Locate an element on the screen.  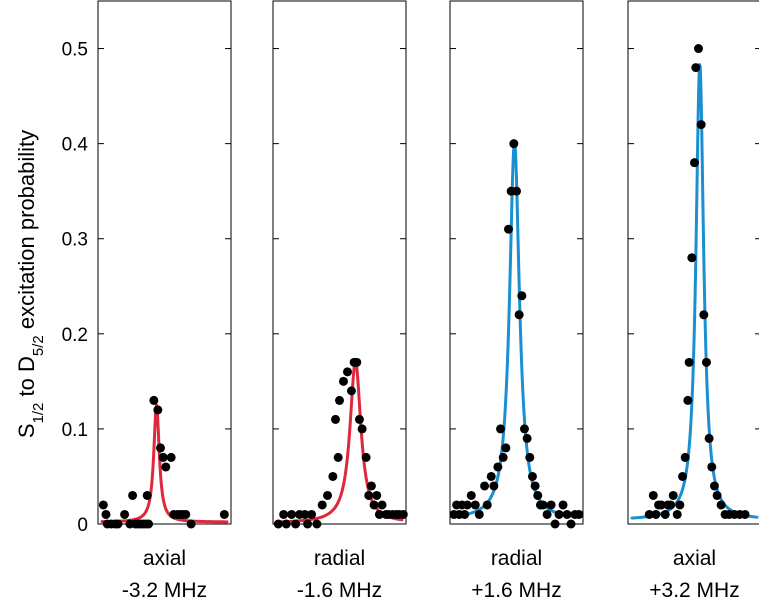
panel-label-line2: -3.2 MHz is located at coordinates (164, 590).